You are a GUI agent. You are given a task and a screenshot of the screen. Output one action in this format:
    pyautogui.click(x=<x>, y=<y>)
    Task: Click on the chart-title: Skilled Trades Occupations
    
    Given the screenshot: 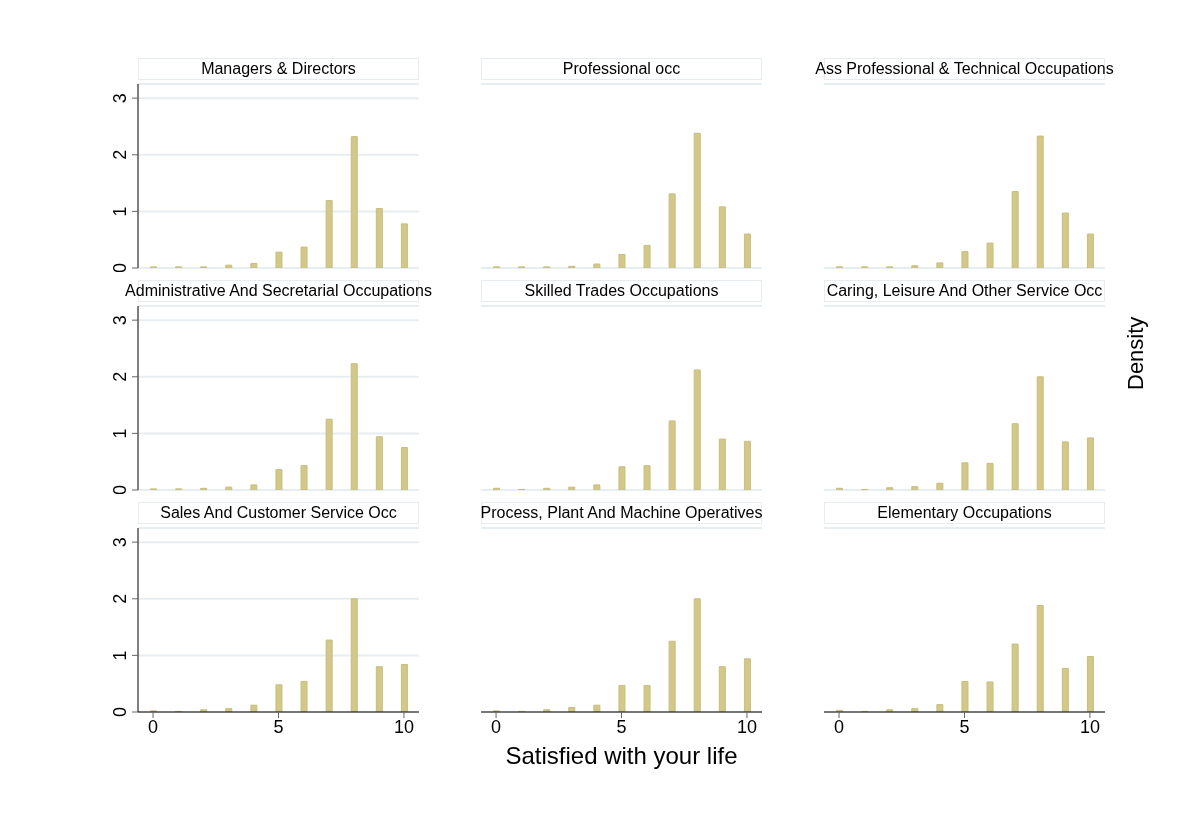 What is the action you would take?
    pyautogui.click(x=621, y=291)
    